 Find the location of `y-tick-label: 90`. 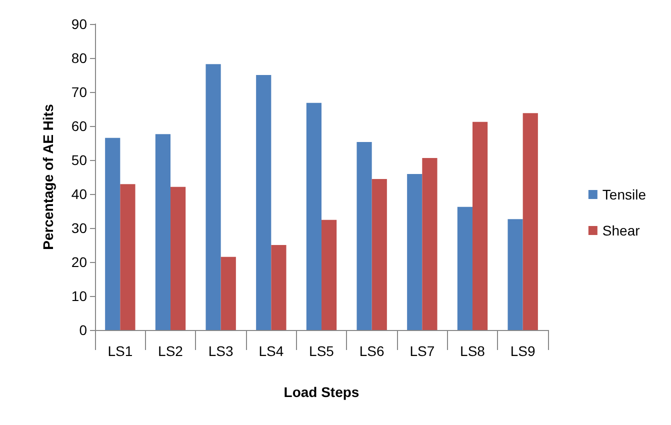

y-tick-label: 90 is located at coordinates (79, 24).